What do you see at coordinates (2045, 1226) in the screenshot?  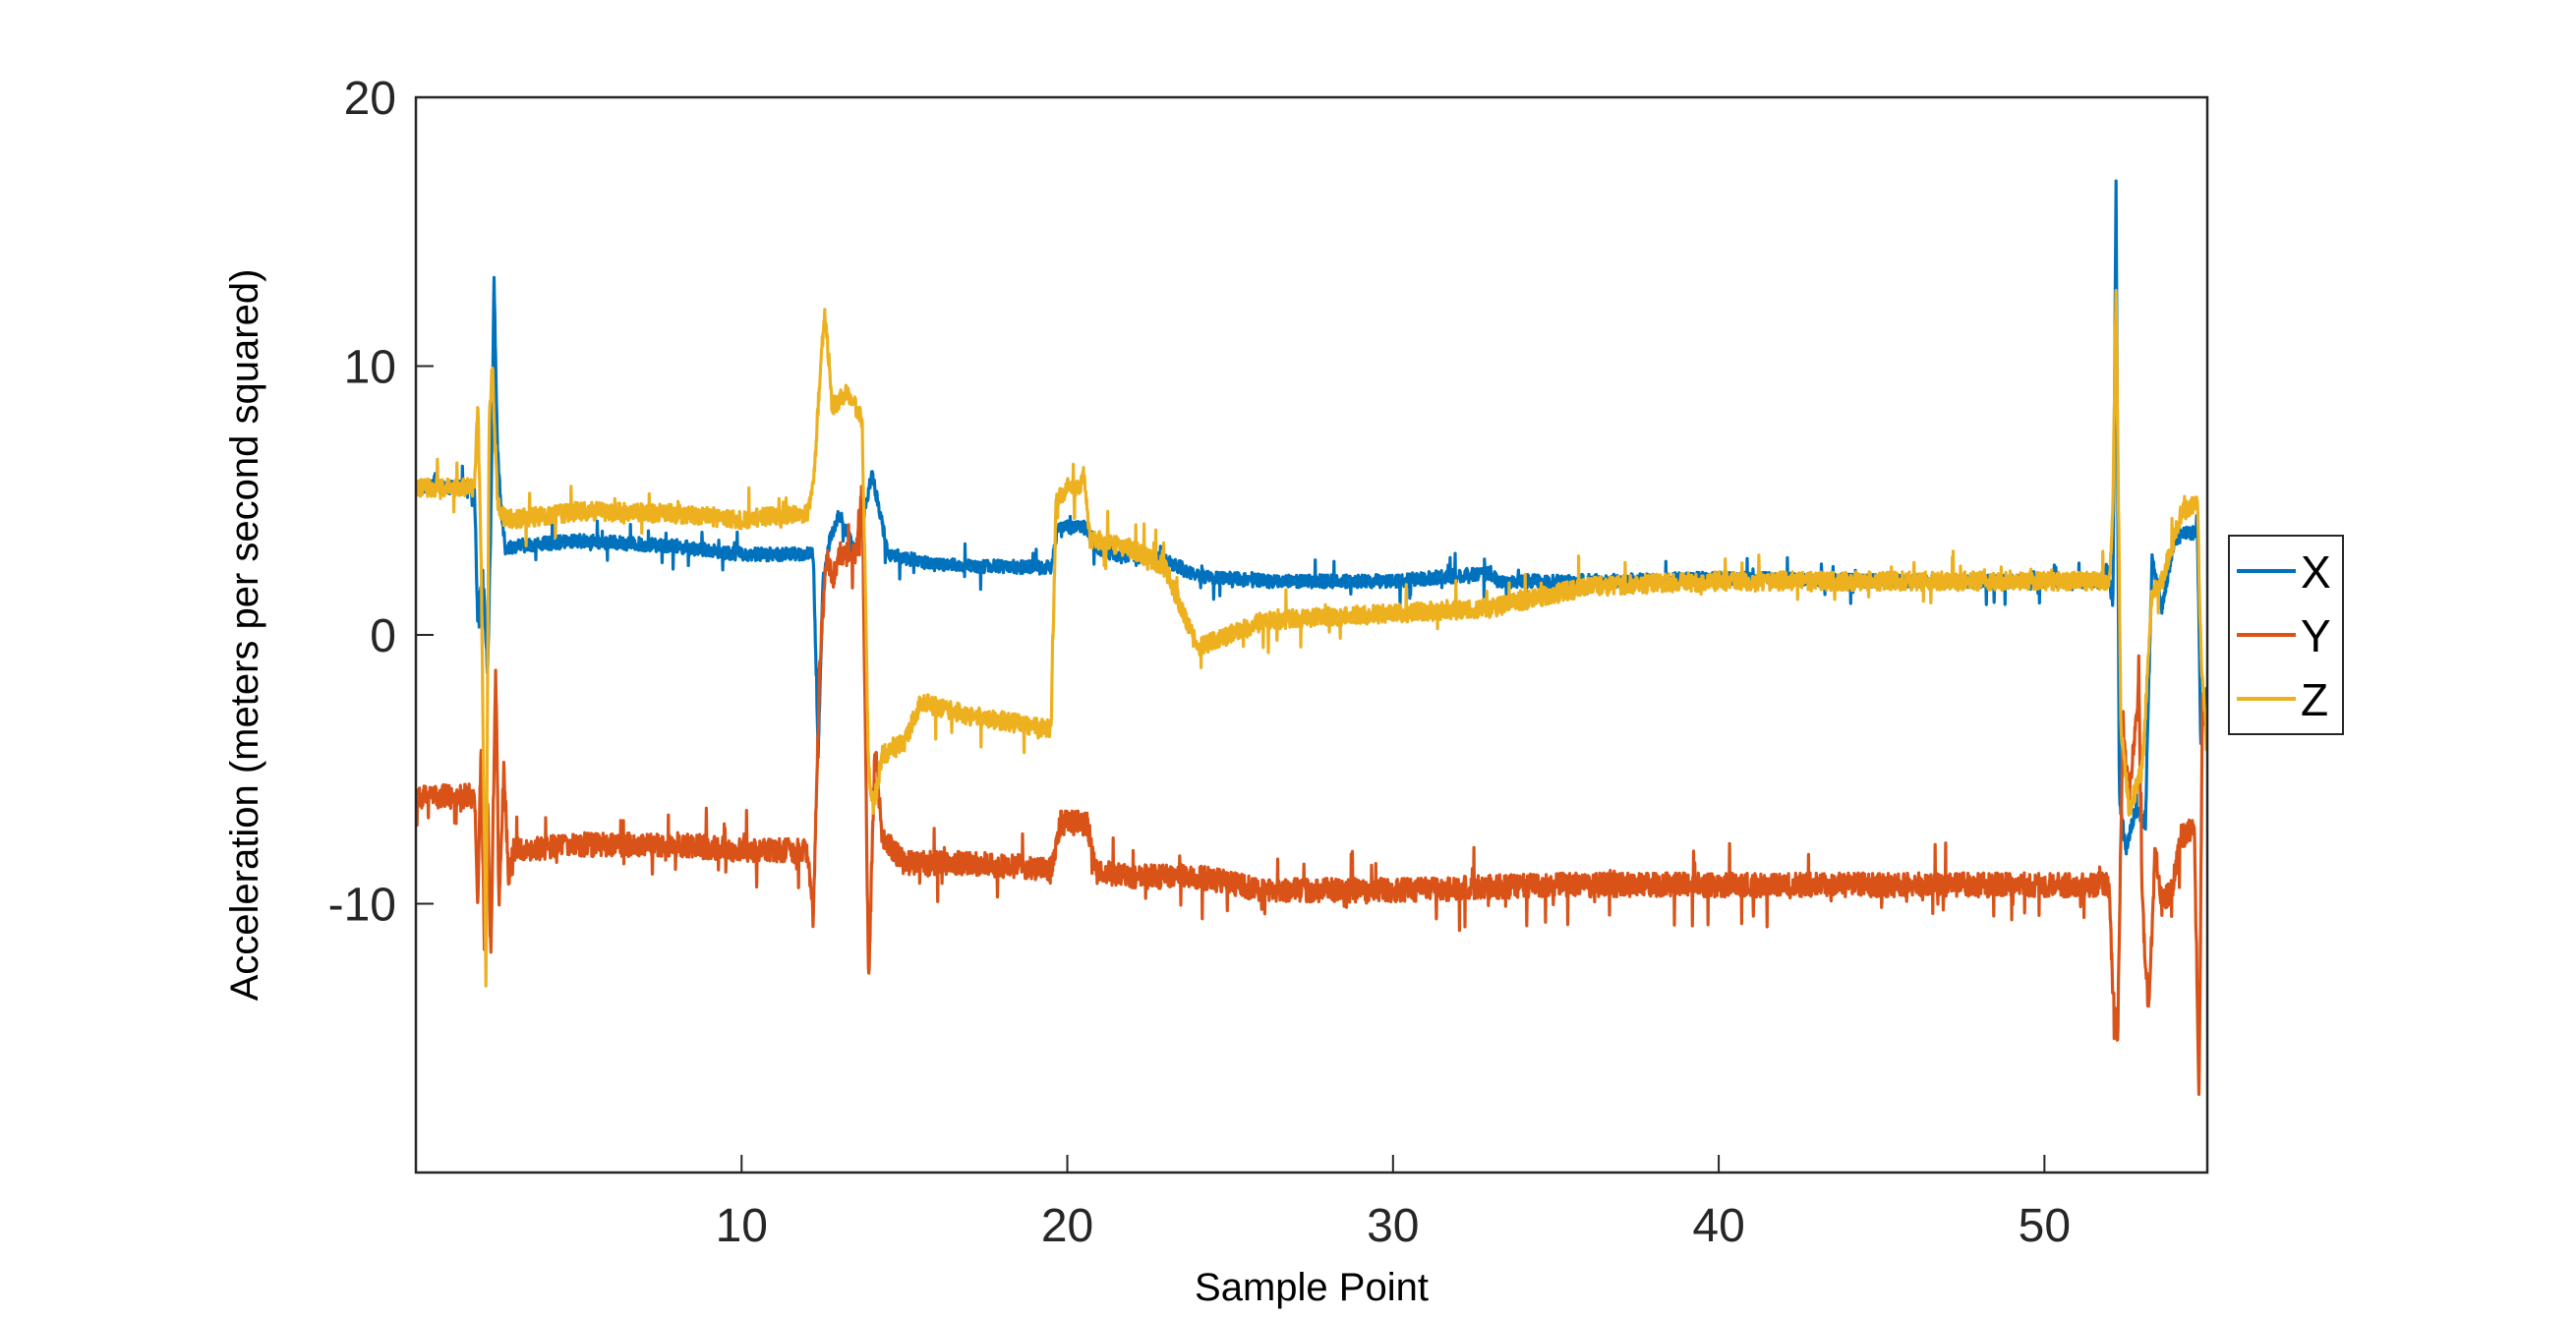 I see `x-tick-label: 50` at bounding box center [2045, 1226].